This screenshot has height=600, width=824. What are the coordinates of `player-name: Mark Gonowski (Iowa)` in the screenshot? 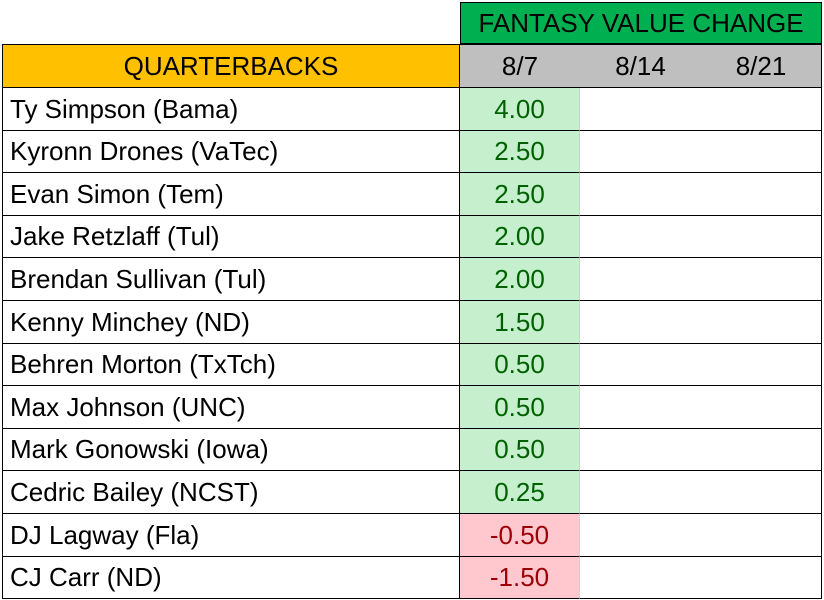 It's located at (231, 450).